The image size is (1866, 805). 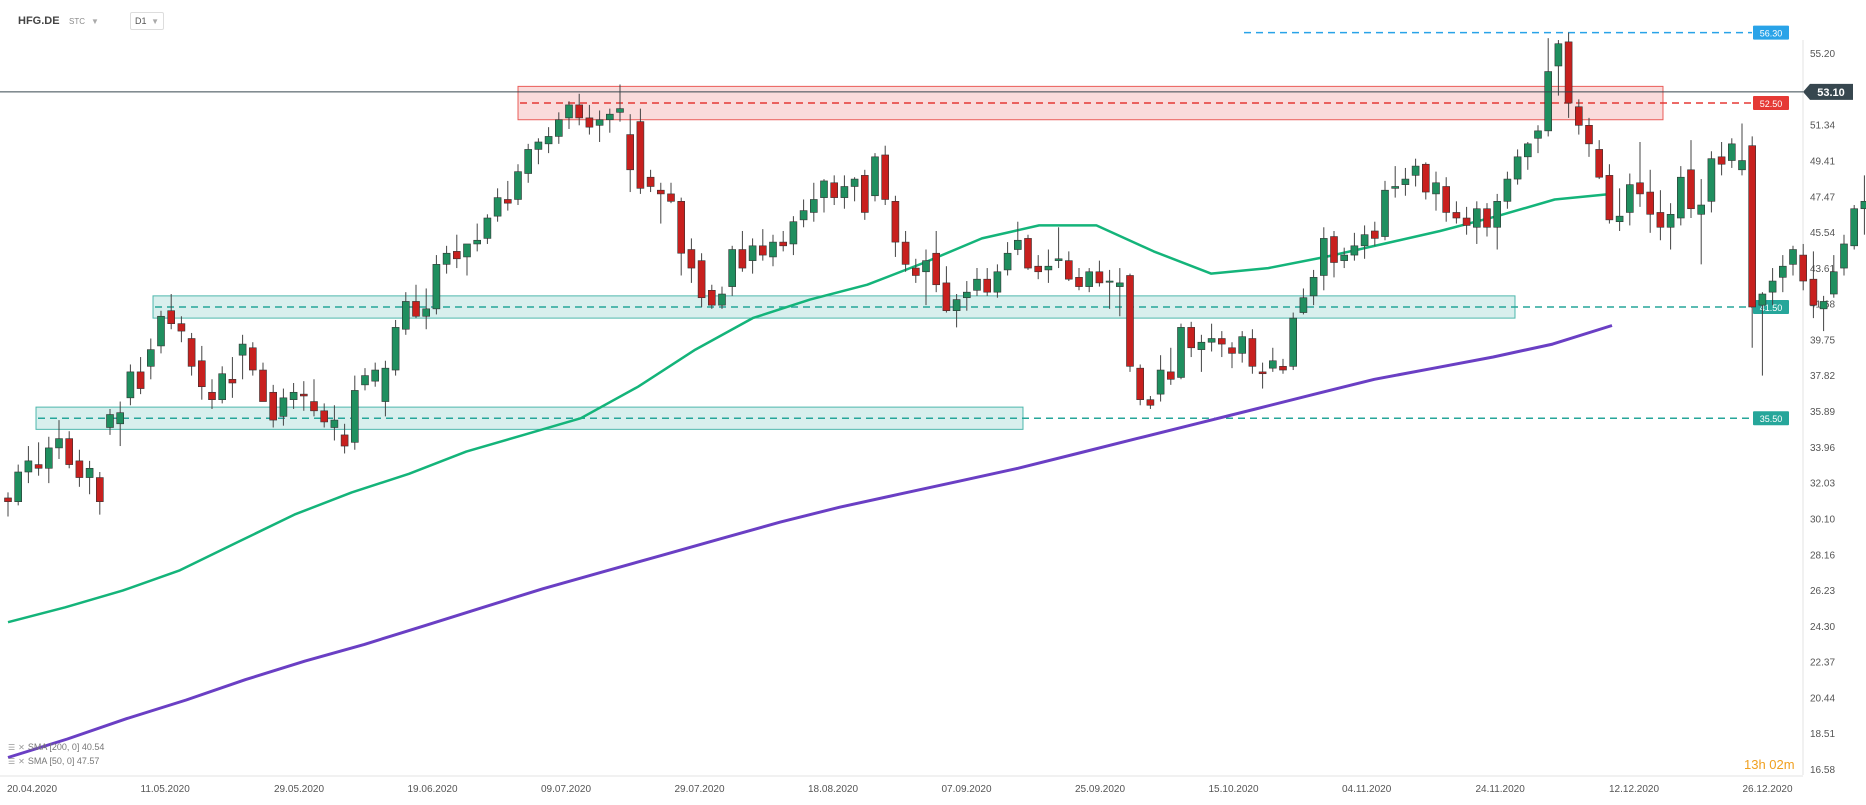 What do you see at coordinates (1822, 663) in the screenshot?
I see `y-tick-label: 22.37` at bounding box center [1822, 663].